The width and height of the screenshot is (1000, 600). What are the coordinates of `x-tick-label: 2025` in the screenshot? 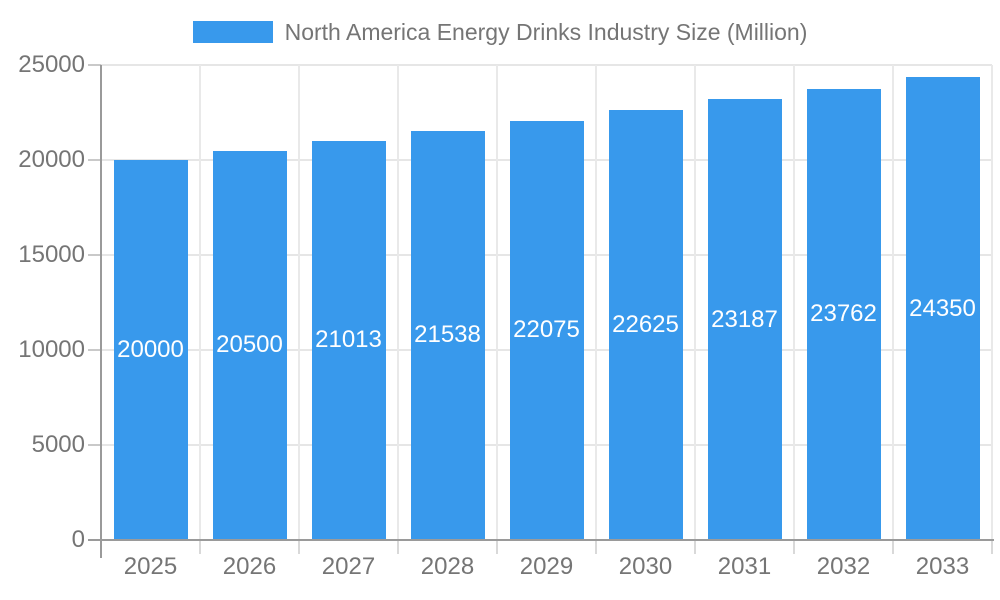 It's located at (150, 566).